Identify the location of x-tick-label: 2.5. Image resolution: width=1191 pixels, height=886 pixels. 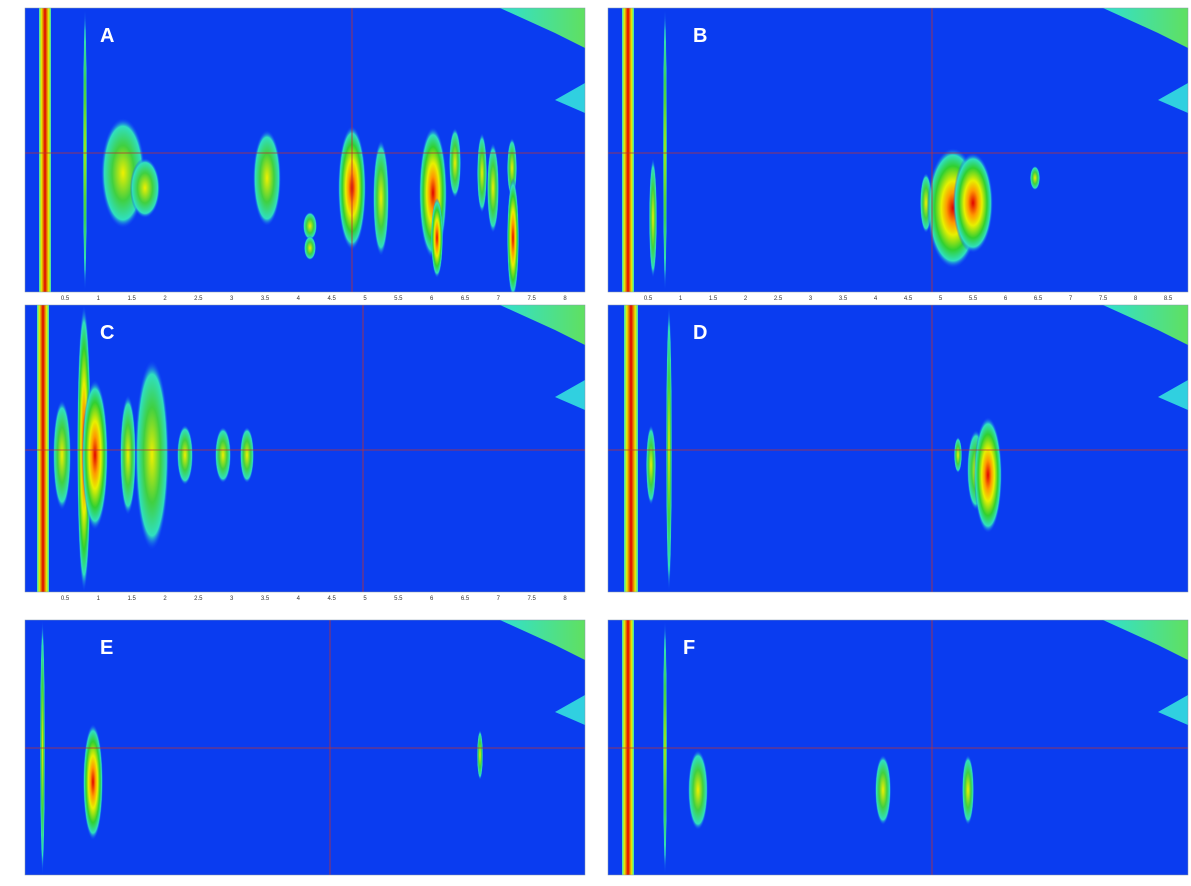
(198, 599).